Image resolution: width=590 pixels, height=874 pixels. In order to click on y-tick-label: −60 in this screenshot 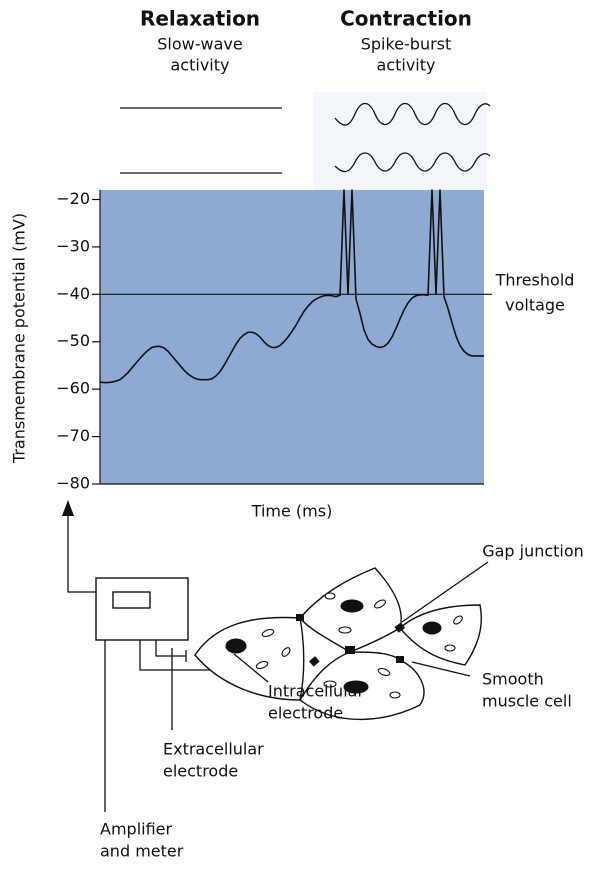, I will do `click(73, 388)`.